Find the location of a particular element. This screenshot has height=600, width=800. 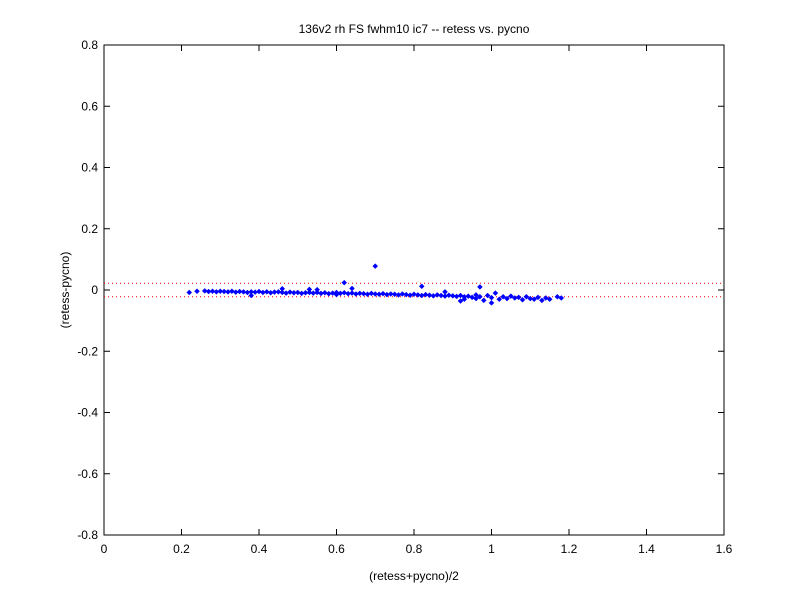

y-tick-label: -0.8 is located at coordinates (87, 535).